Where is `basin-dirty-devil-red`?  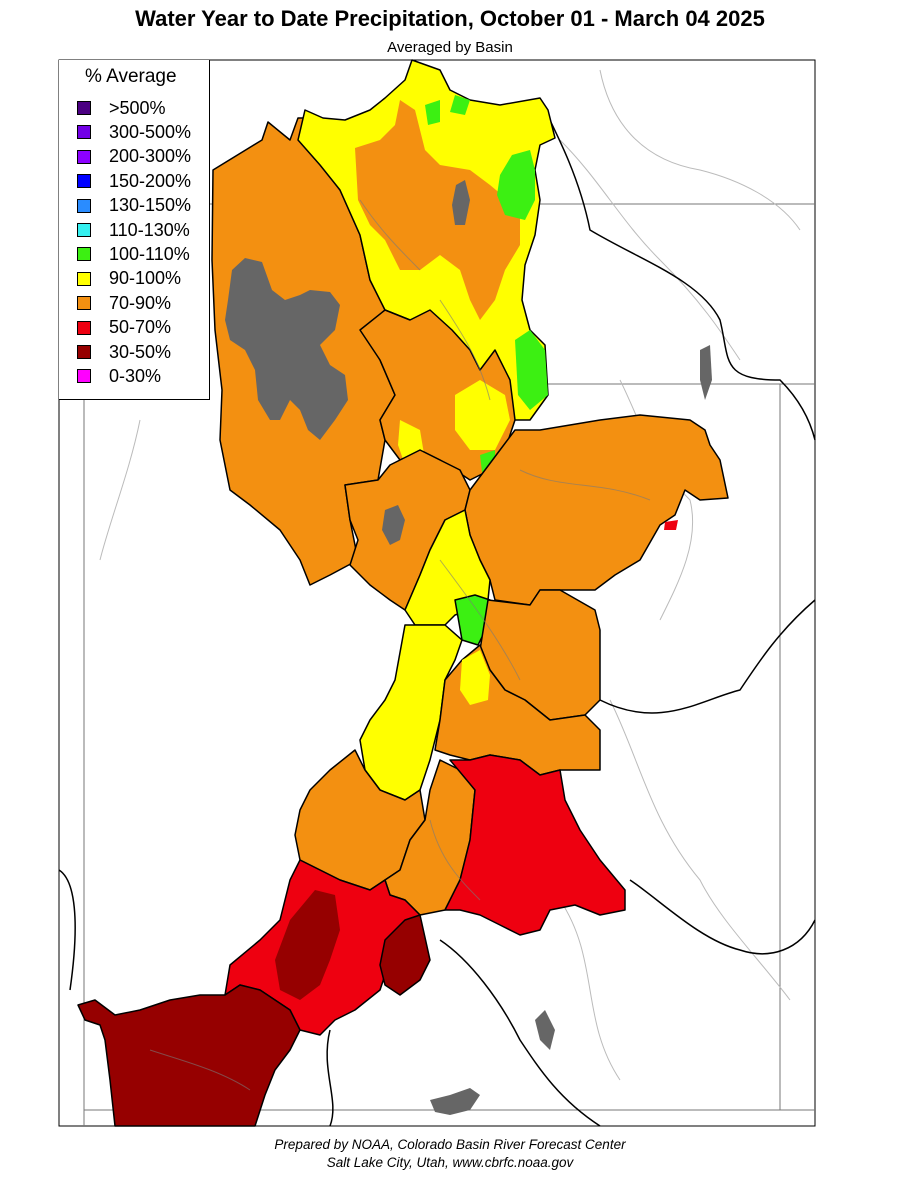
basin-dirty-devil-red is located at coordinates (535, 845).